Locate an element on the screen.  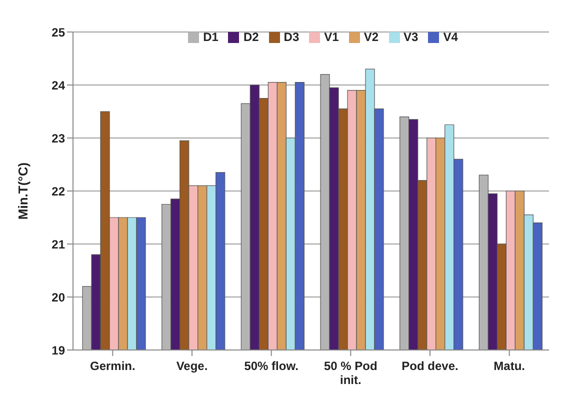
legend-label: V1 is located at coordinates (331, 37).